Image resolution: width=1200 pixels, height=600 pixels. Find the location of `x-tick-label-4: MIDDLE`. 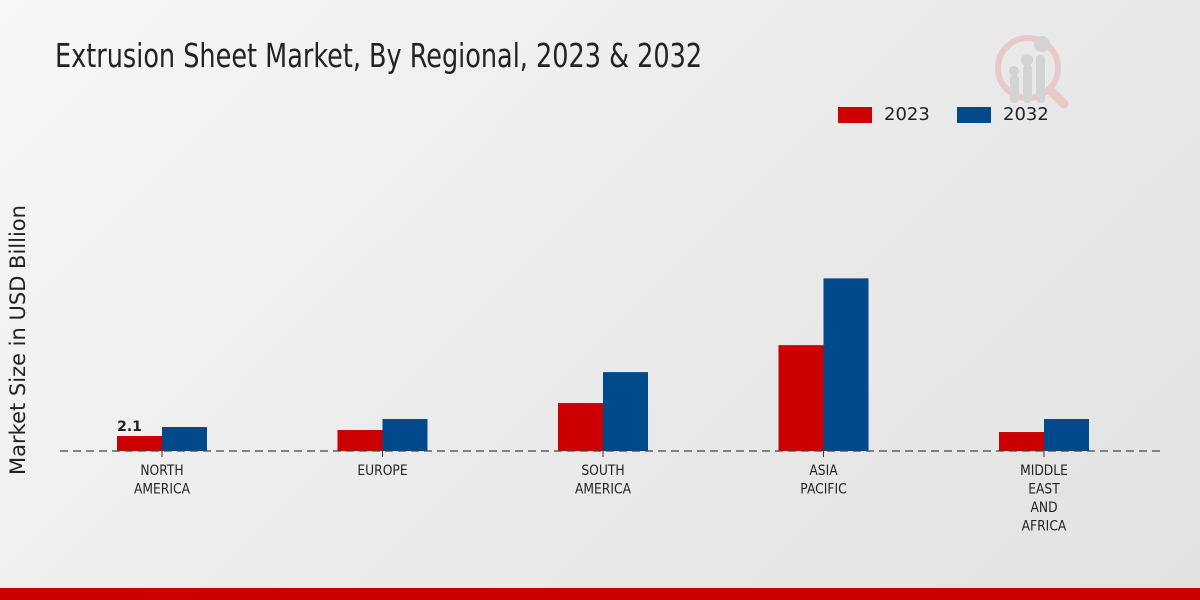

x-tick-label-4: MIDDLE is located at coordinates (1044, 471).